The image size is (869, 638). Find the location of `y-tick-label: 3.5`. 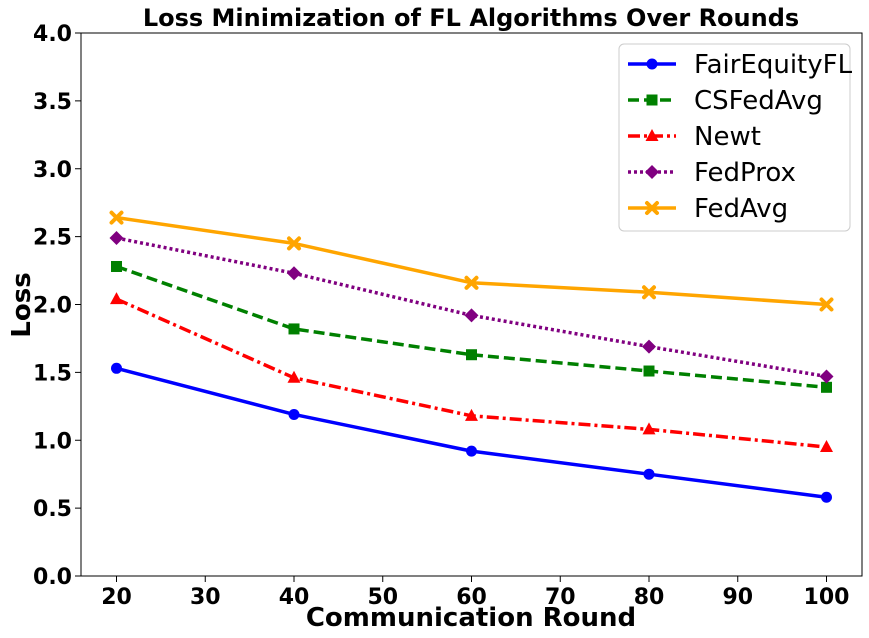

y-tick-label: 3.5 is located at coordinates (52, 102).